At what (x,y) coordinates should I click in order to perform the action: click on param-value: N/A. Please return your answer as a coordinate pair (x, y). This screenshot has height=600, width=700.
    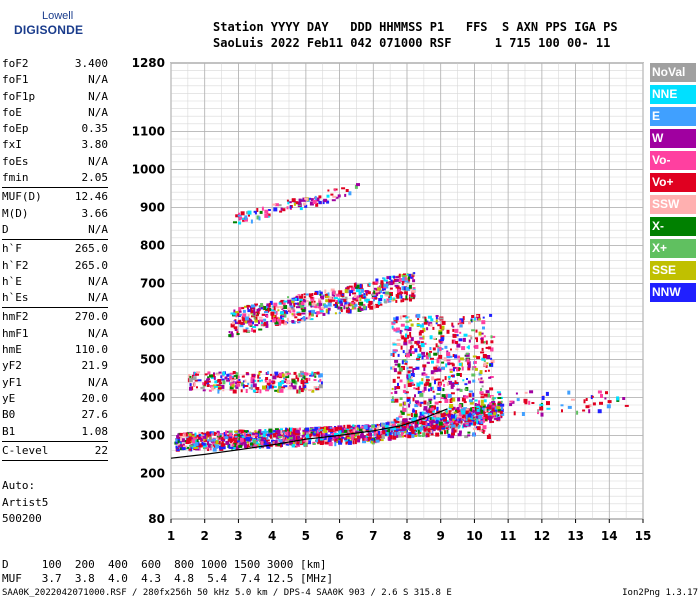
    Looking at the image, I should click on (98, 298).